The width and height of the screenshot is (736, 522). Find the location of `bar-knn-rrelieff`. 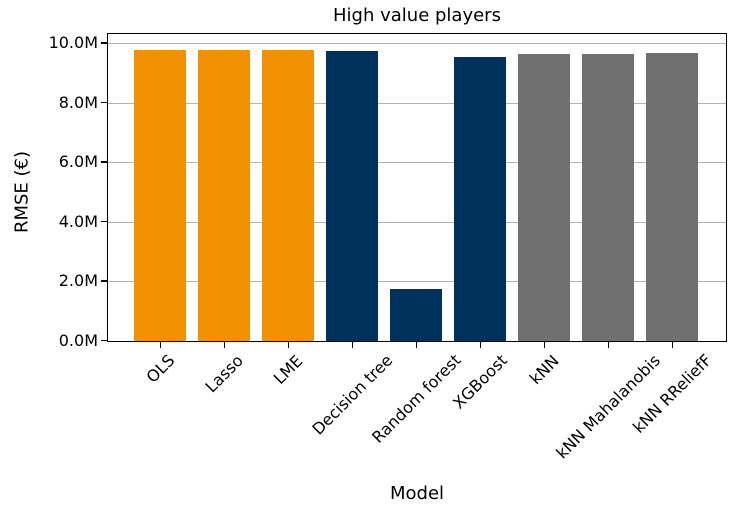

bar-knn-rrelieff is located at coordinates (672, 197).